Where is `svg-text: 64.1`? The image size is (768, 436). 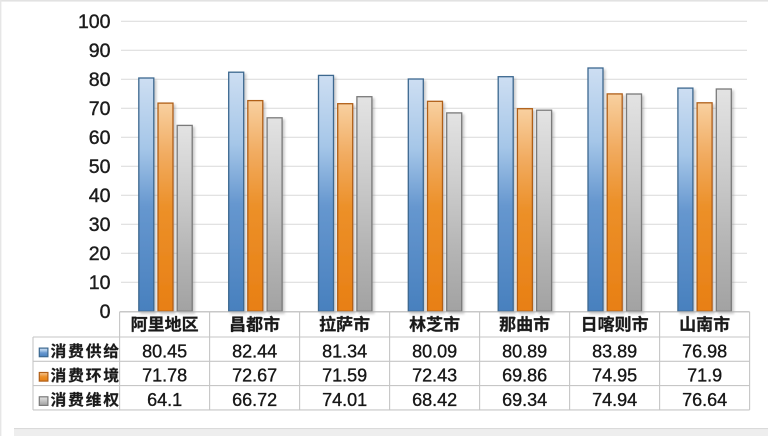 svg-text: 64.1 is located at coordinates (164, 400).